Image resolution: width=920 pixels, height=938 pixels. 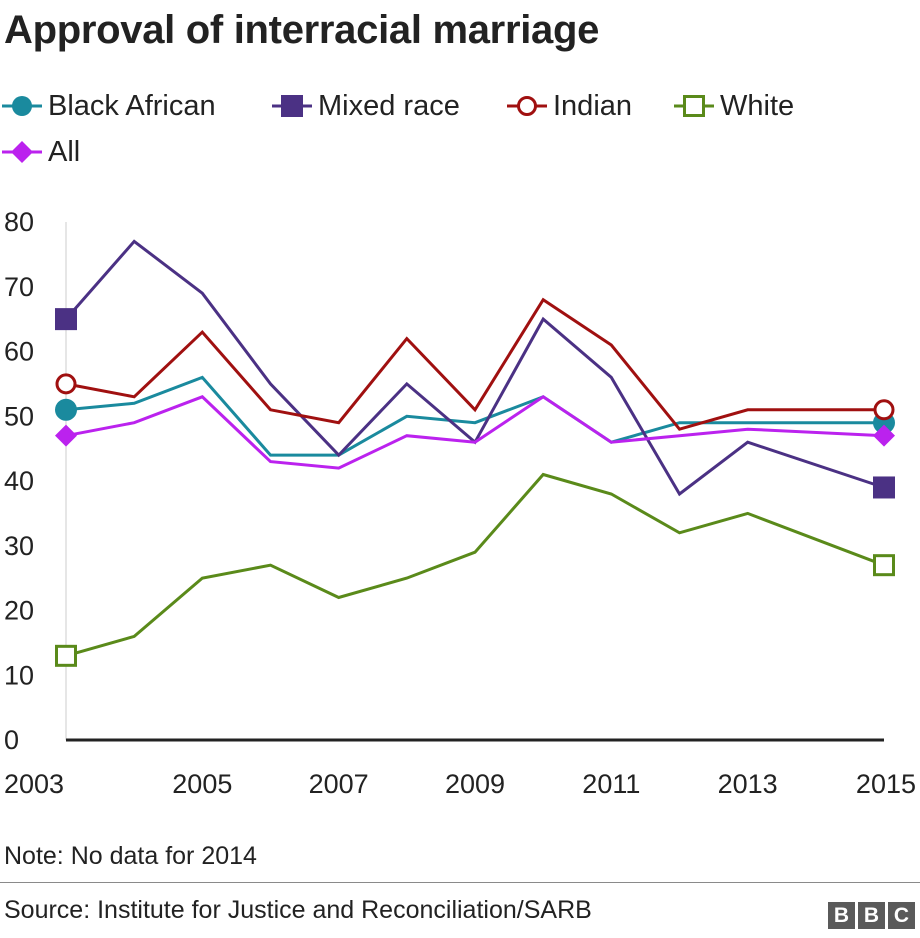 I want to click on open-square-marker-icon, so click(x=694, y=106).